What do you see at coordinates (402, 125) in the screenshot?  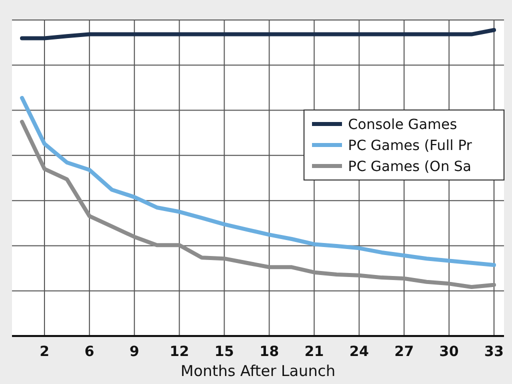 I see `legend-label: Console Games` at bounding box center [402, 125].